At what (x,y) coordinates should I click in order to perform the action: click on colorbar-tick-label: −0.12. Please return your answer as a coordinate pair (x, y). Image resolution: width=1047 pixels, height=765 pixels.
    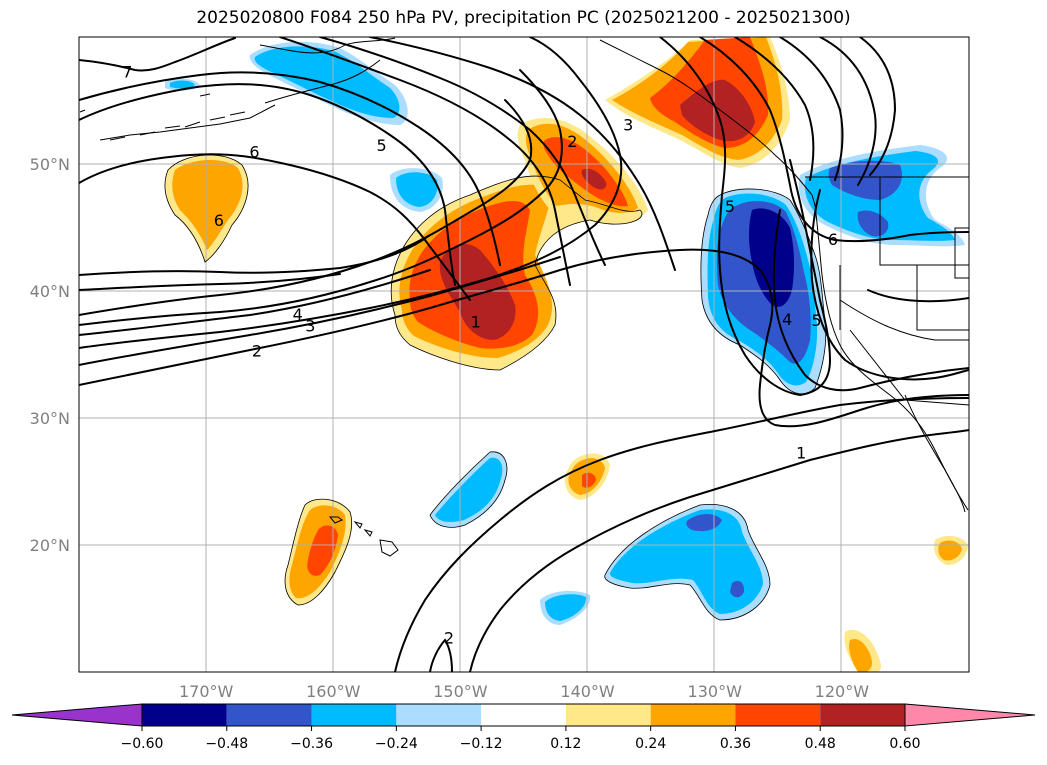
    Looking at the image, I should click on (481, 744).